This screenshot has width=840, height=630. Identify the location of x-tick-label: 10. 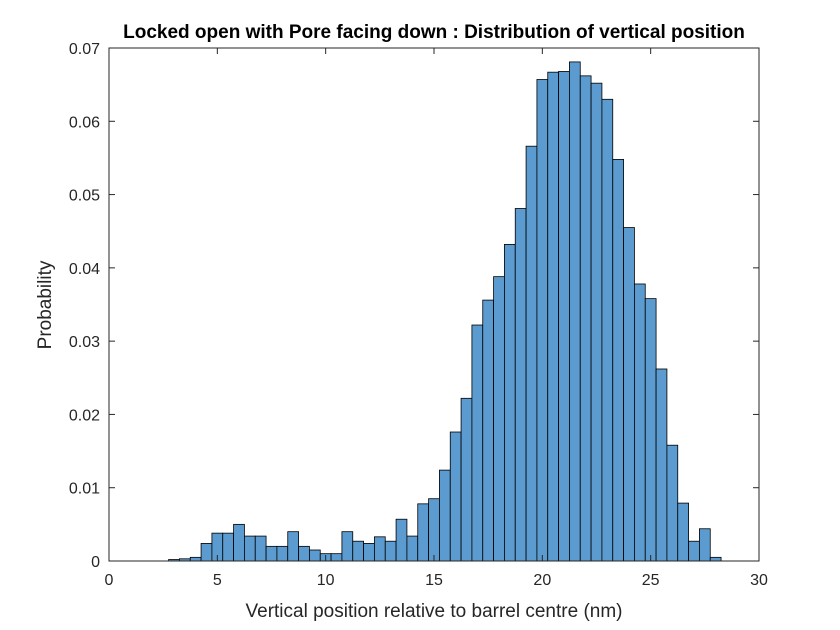
(326, 580).